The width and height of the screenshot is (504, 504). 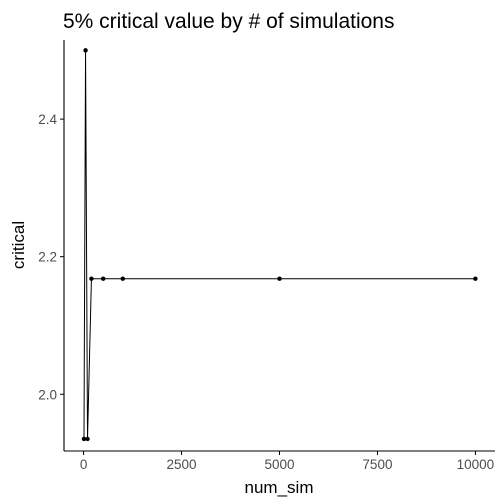 I want to click on y-axis-label: critical, so click(x=18, y=245).